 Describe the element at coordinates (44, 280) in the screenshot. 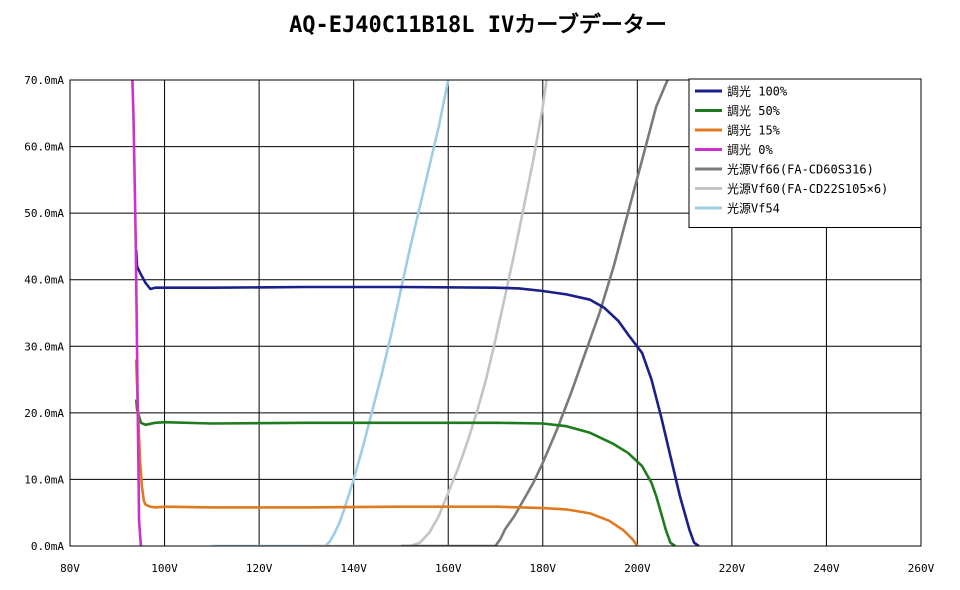

I see `y-tick-label: 40.0mA` at that location.